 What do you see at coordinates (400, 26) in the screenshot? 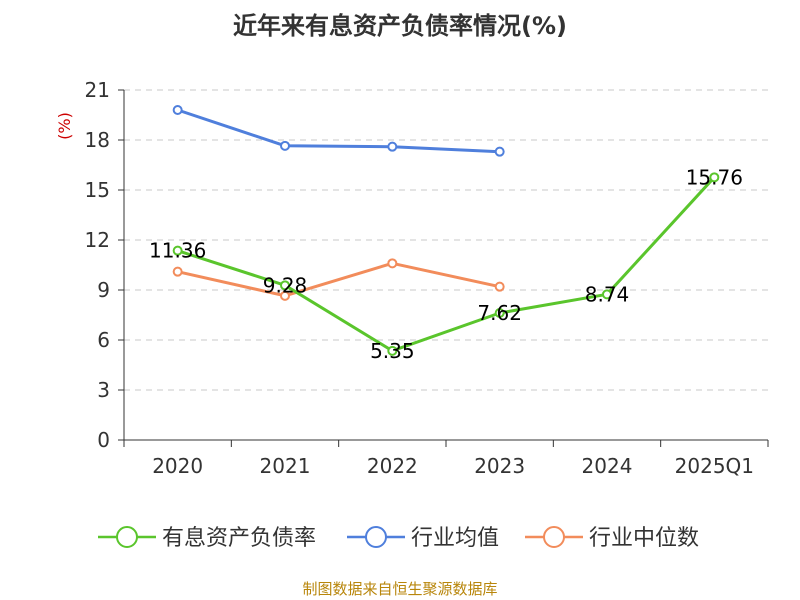
I see `chart-title: 近年来有息资产负债率情况(%)` at bounding box center [400, 26].